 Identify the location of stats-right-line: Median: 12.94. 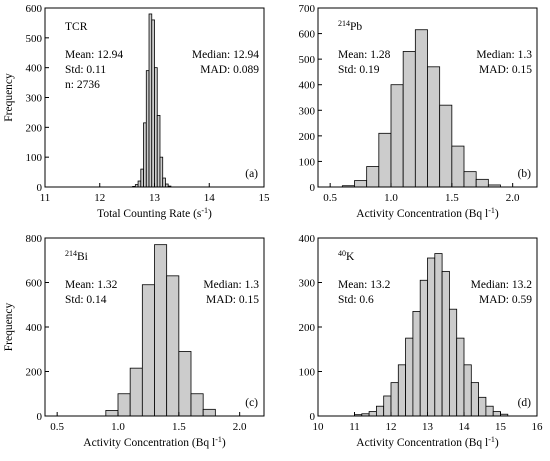
(225, 55).